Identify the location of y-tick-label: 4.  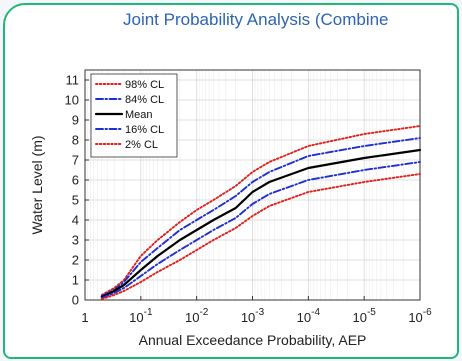
(75, 220).